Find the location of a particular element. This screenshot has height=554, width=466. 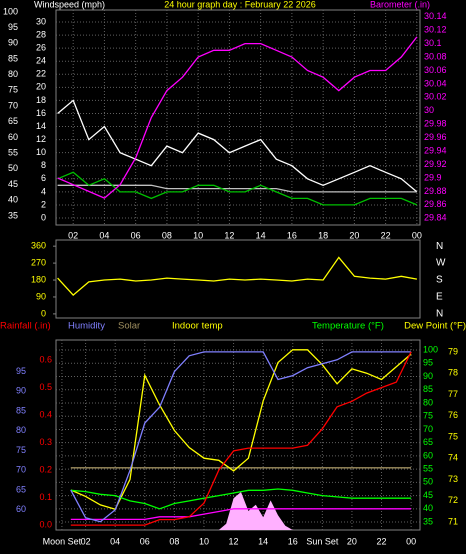

y3-tick-label: 40 is located at coordinates (13, 200).